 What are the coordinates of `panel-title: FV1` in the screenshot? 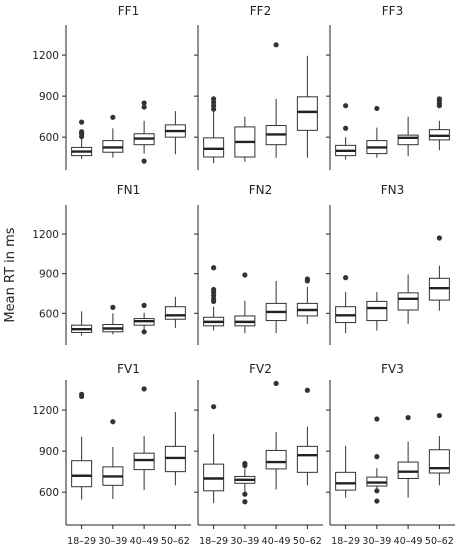 It's located at (128, 369).